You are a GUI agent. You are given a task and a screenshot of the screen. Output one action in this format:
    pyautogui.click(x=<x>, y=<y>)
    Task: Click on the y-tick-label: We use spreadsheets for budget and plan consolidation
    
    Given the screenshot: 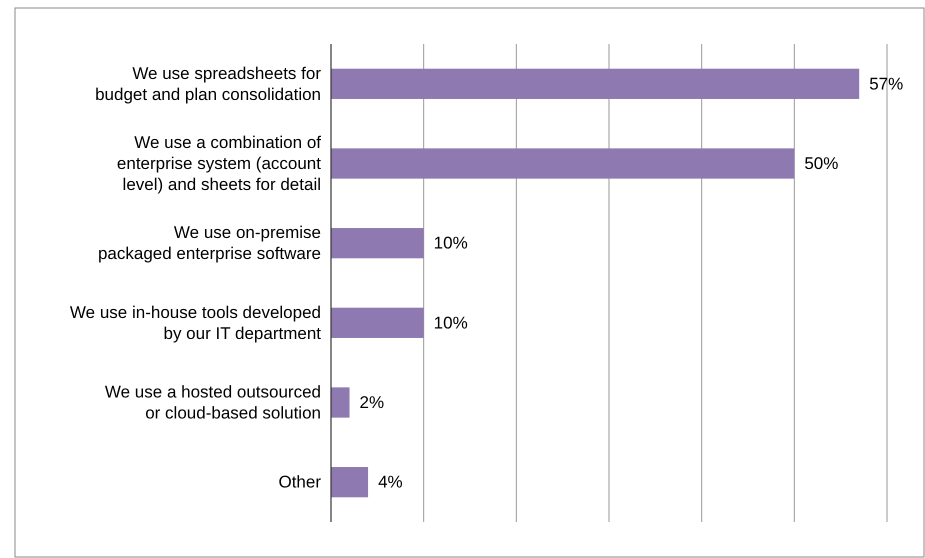 What is the action you would take?
    pyautogui.click(x=208, y=84)
    